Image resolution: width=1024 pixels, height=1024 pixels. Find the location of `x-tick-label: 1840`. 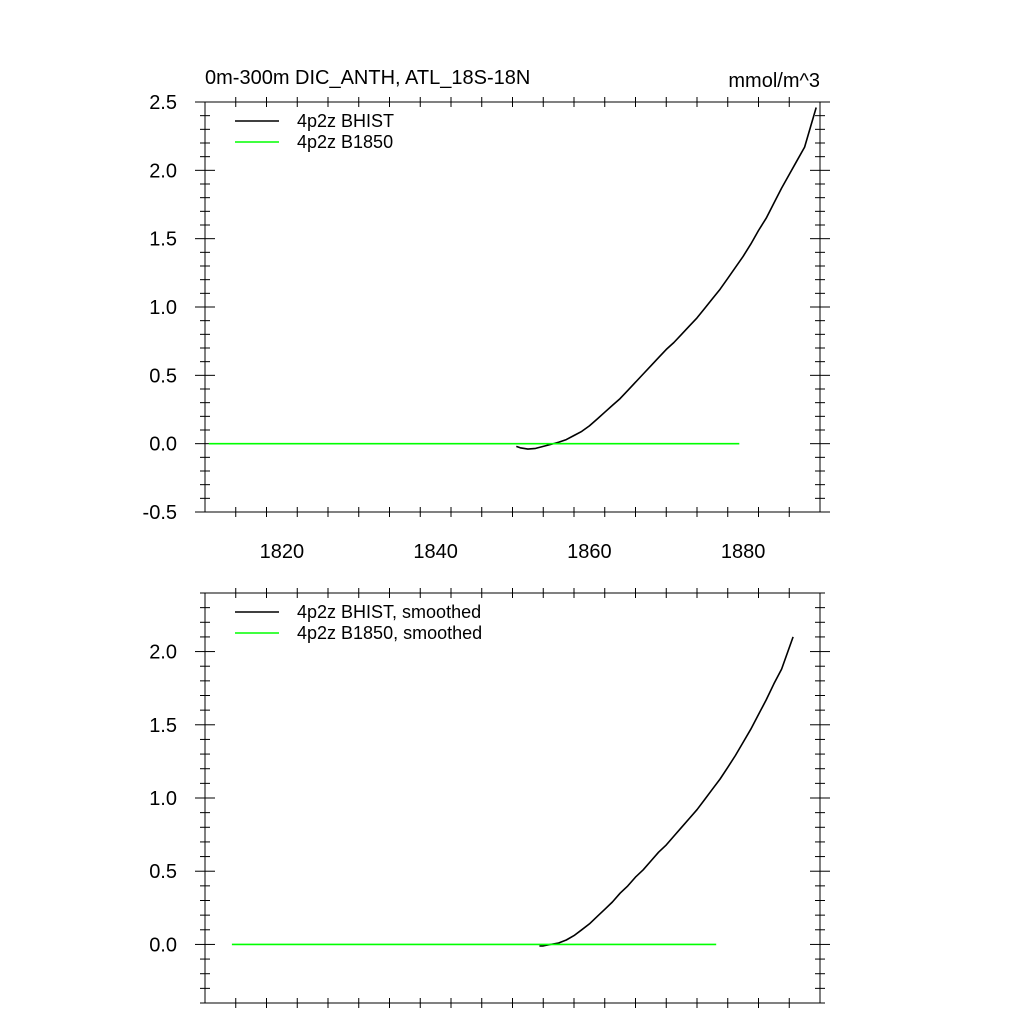

x-tick-label: 1840 is located at coordinates (435, 552).